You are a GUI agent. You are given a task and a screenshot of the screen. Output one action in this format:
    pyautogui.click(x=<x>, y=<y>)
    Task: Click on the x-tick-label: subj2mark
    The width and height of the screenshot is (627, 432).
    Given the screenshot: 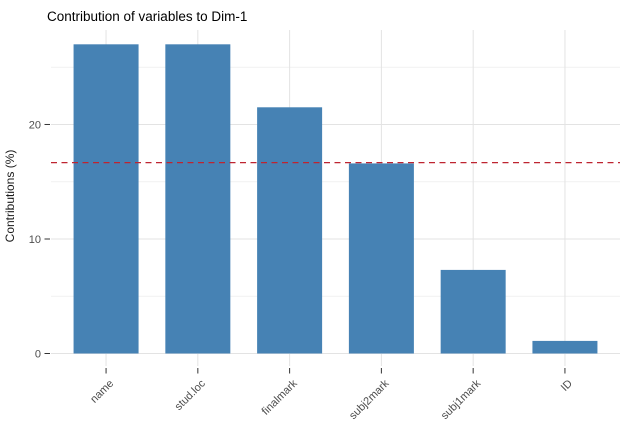 What is the action you would take?
    pyautogui.click(x=369, y=399)
    